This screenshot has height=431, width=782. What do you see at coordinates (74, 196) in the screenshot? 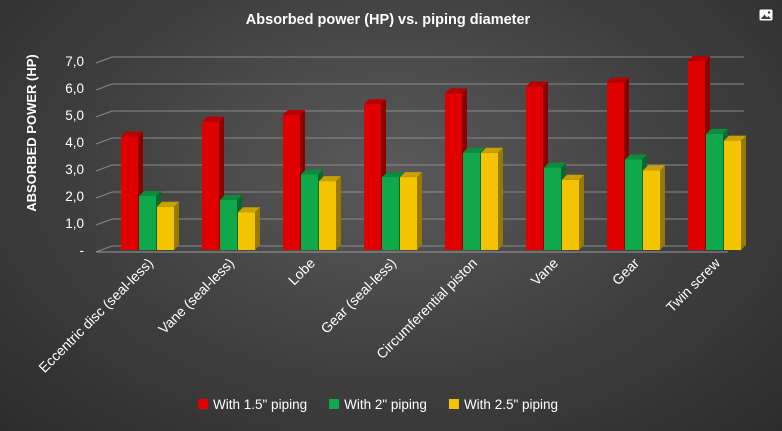
I see `y-tick-label: 2,0` at bounding box center [74, 196].